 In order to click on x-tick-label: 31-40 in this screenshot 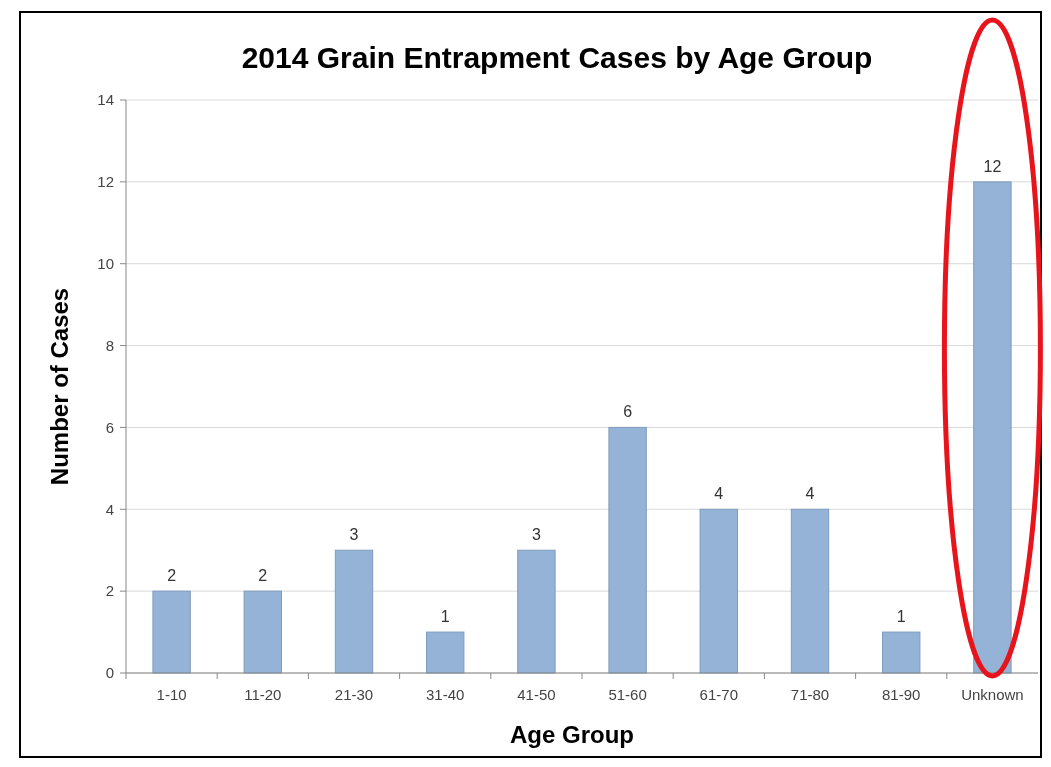, I will do `click(445, 694)`.